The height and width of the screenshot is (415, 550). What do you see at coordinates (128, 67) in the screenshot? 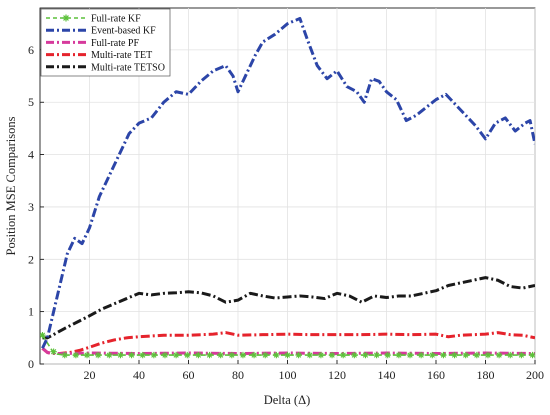
I see `legend-label: Multi-rate TETSO` at bounding box center [128, 67].